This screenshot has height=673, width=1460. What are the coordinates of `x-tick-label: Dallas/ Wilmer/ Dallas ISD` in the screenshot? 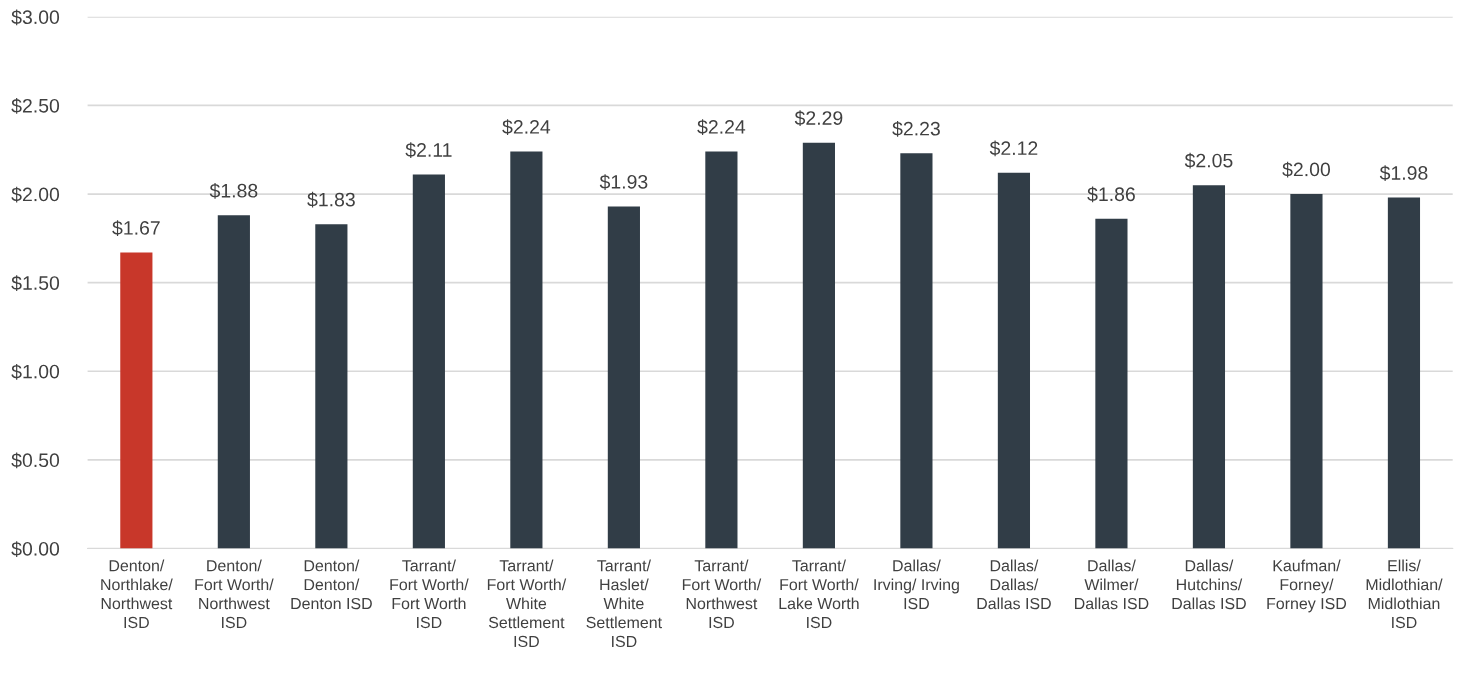 It's located at (1112, 584).